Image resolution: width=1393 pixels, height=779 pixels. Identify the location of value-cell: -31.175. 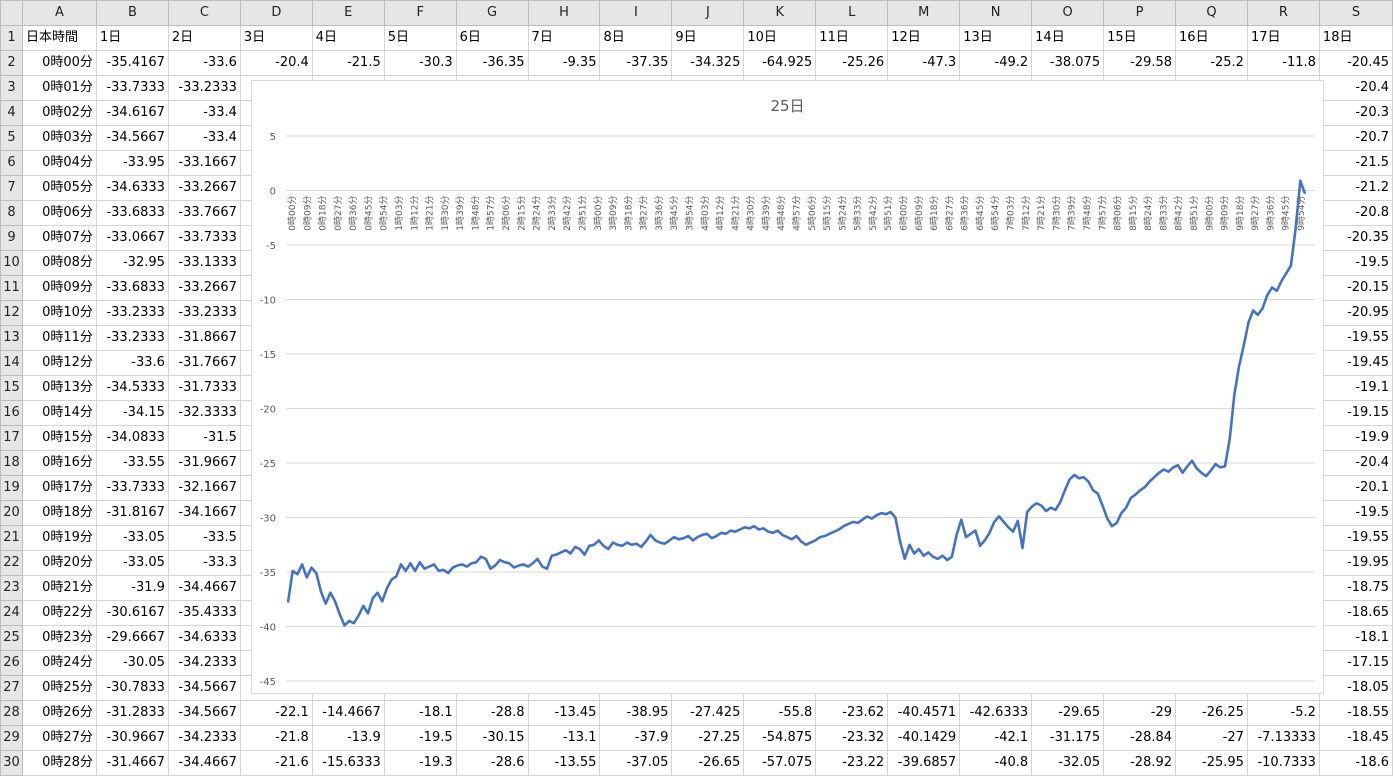
(1068, 738).